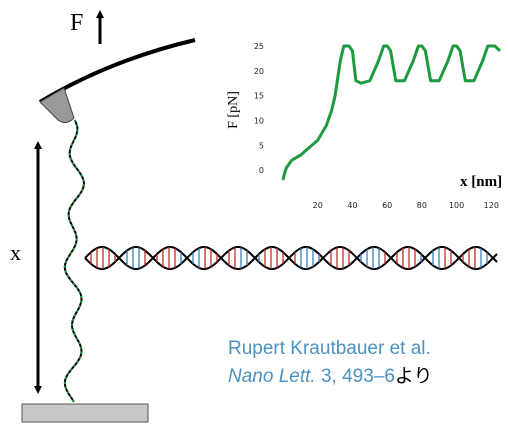  I want to click on y-tick-label: 25, so click(259, 46).